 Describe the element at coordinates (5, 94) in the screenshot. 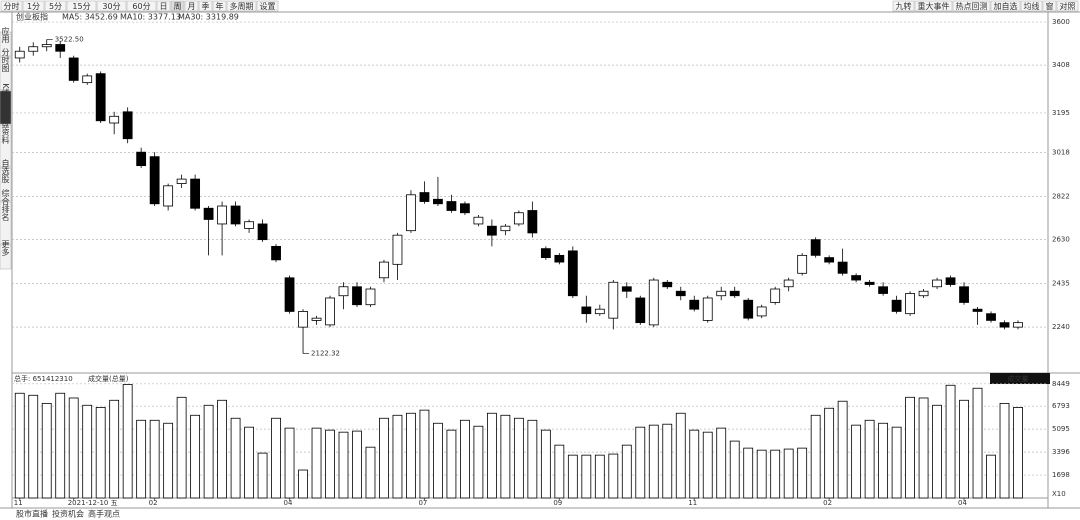

I see `side-tab-label: K线图` at that location.